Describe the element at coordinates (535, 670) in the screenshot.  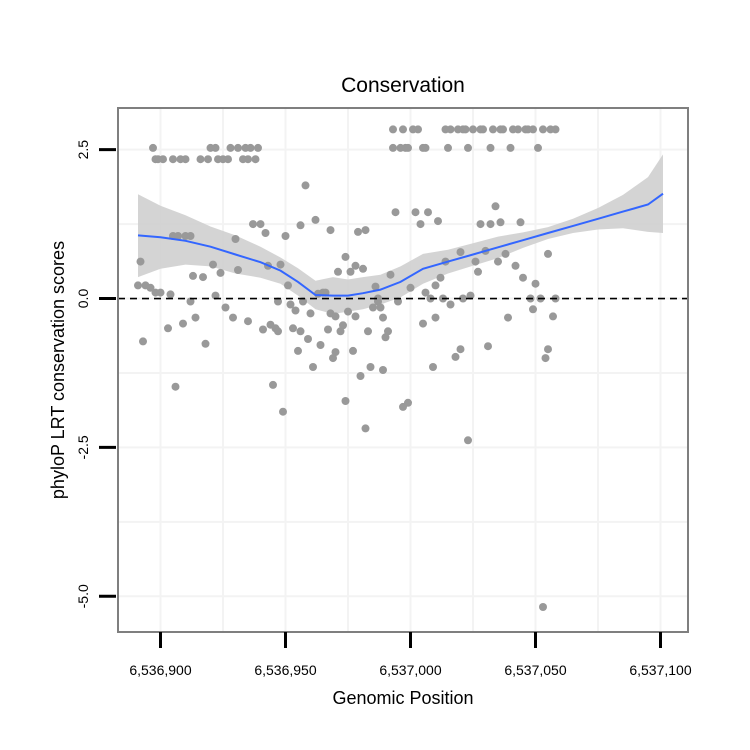
I see `x-tick-label: 6,537,050` at that location.